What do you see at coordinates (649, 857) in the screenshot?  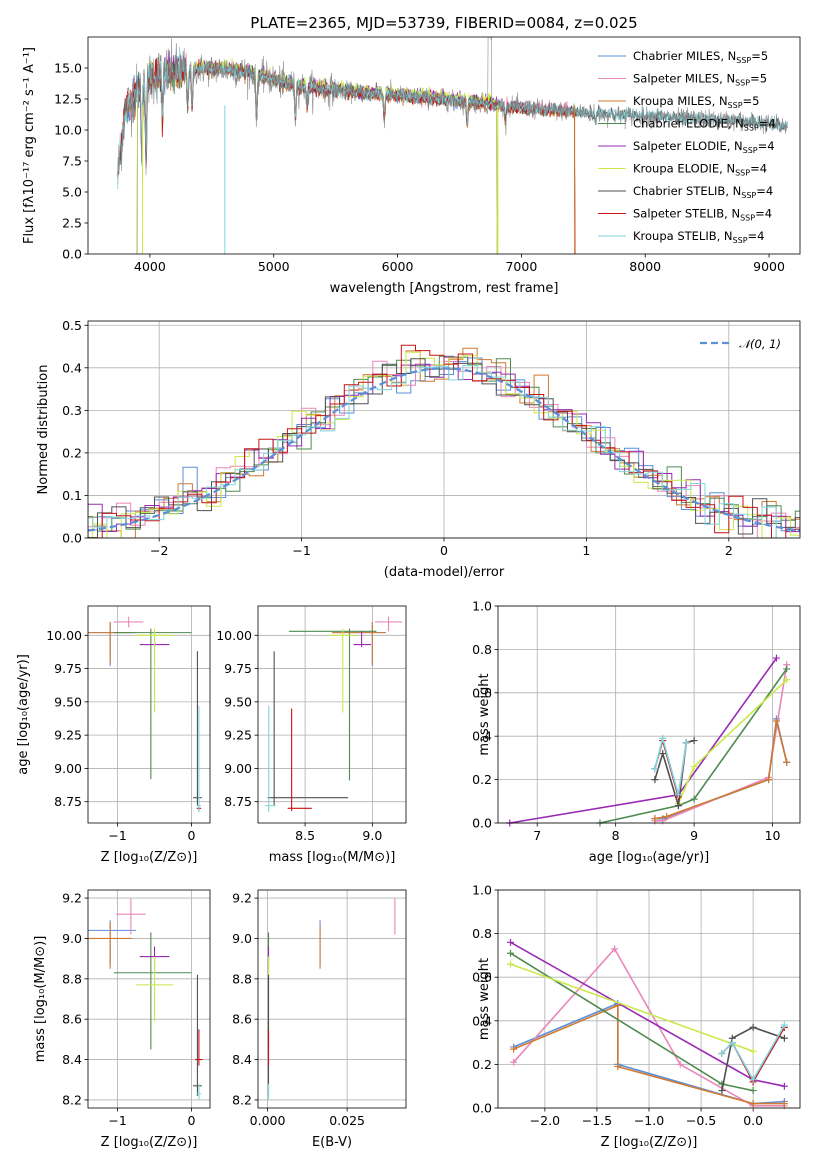 I see `x-axis-label: age [log₁₀(age/yr)]` at bounding box center [649, 857].